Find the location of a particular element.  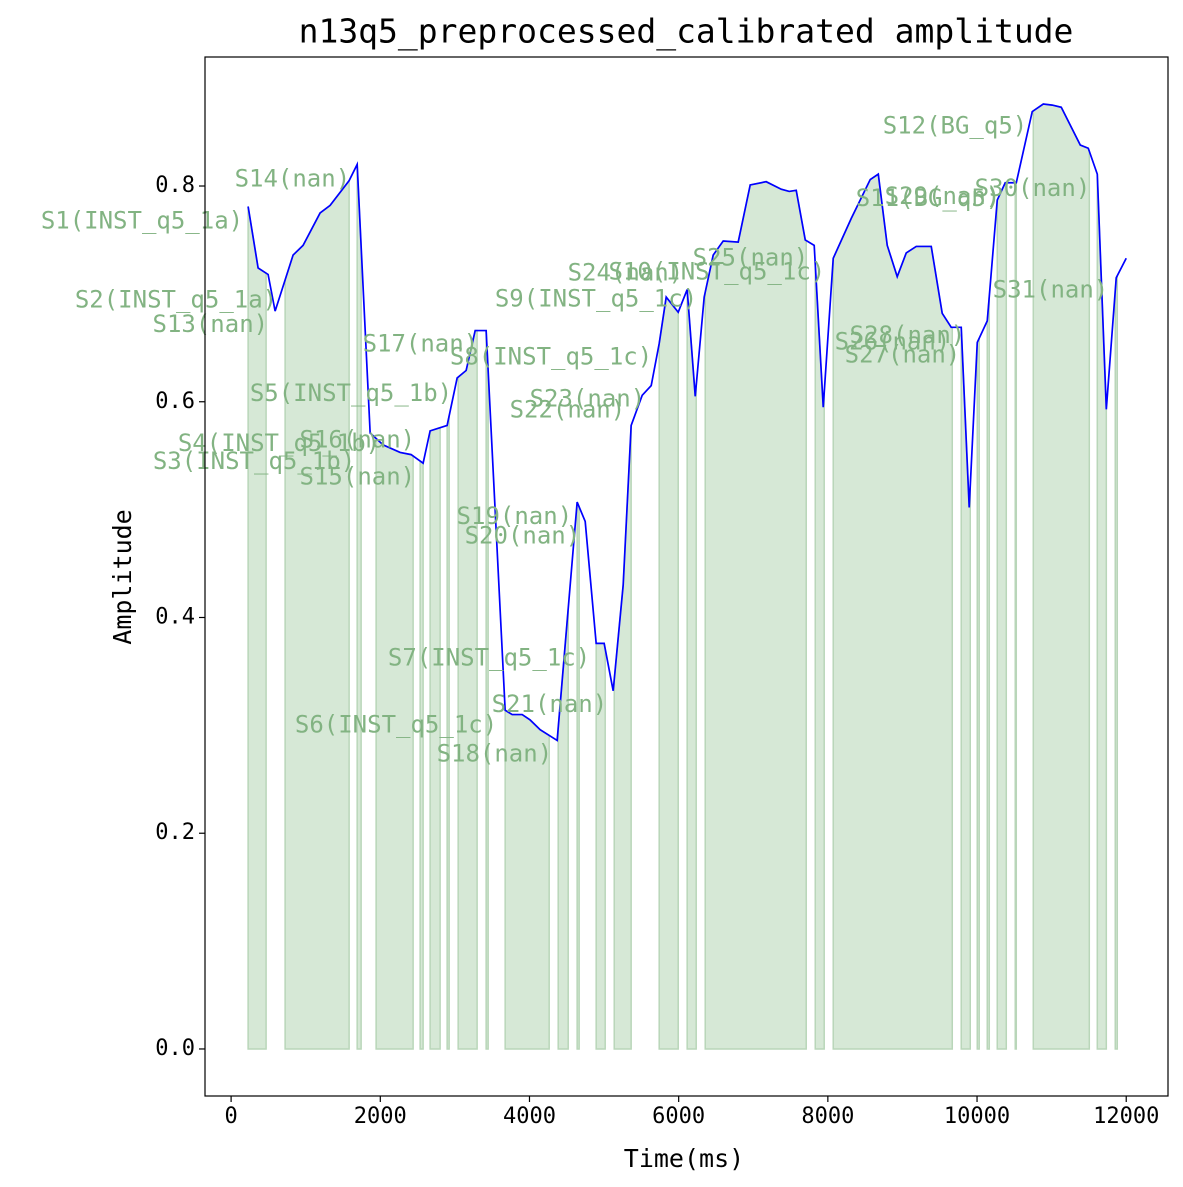

segment-label: S9(INST_q5_1c) is located at coordinates (596, 298).